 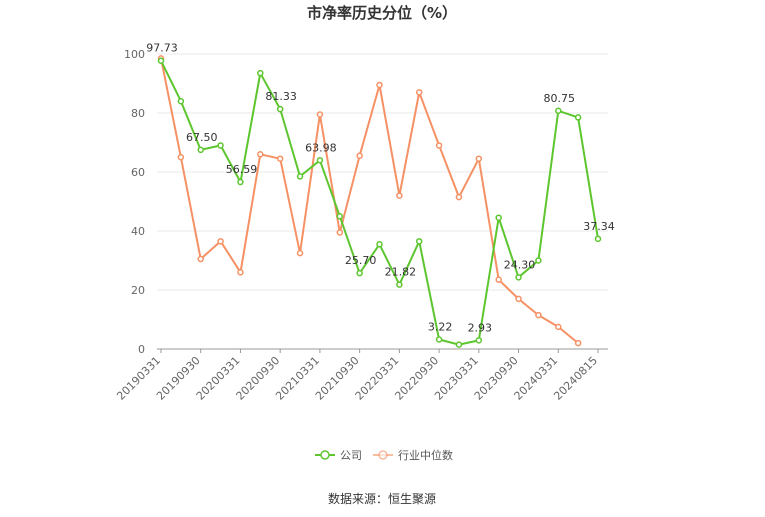 What do you see at coordinates (401, 272) in the screenshot?
I see `data-label: 21.82` at bounding box center [401, 272].